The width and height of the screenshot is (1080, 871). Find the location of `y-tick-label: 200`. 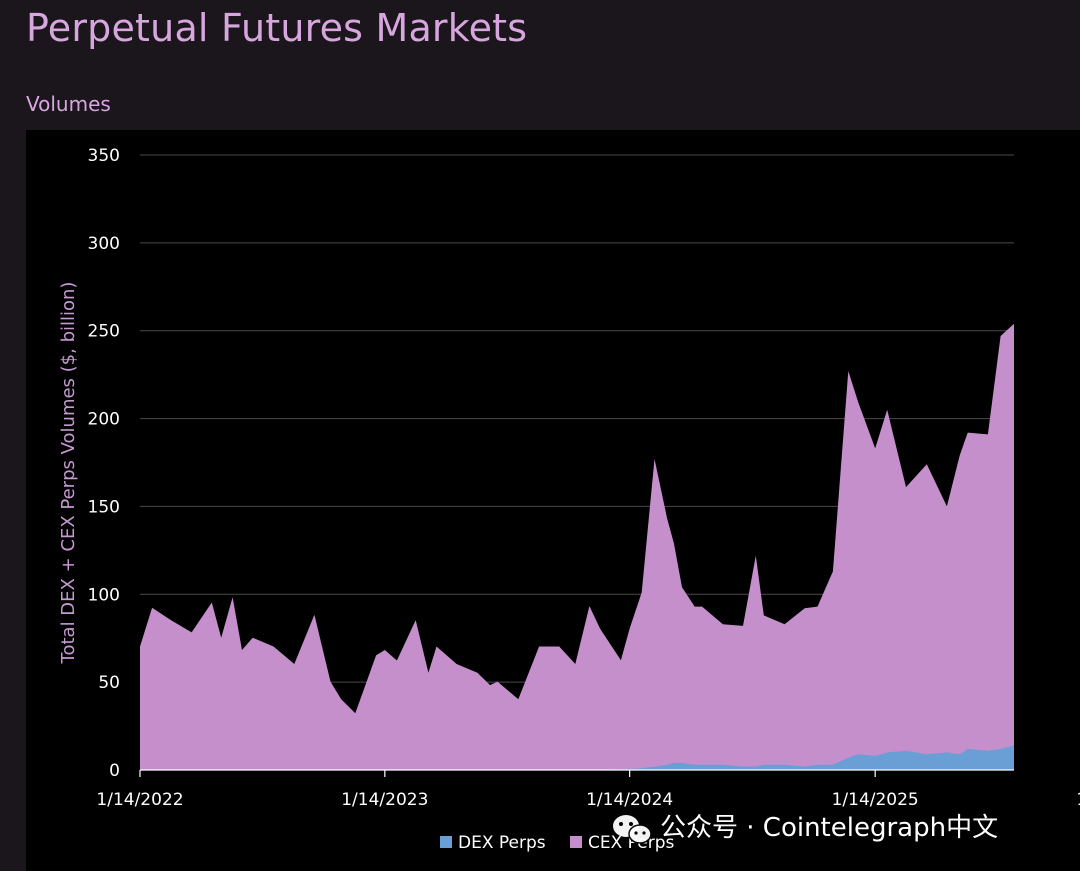

y-tick-label: 200 is located at coordinates (104, 420).